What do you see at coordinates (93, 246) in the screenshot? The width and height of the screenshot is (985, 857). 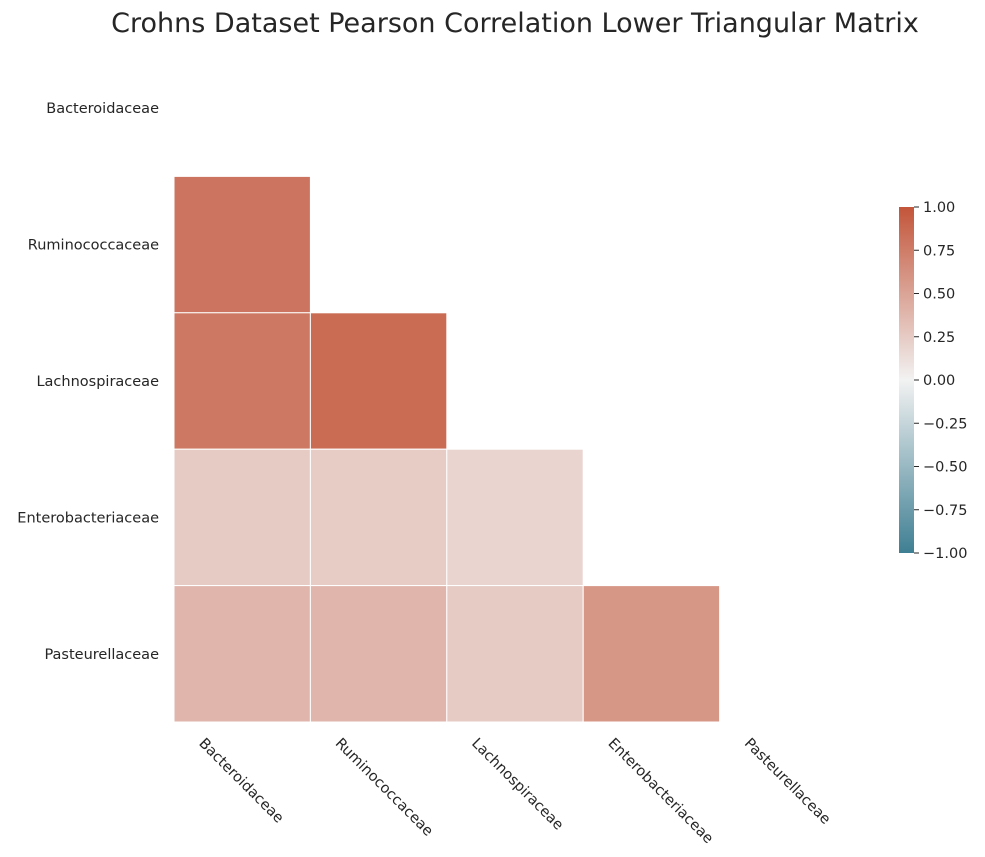 I see `row-label: Ruminococcaceae` at bounding box center [93, 246].